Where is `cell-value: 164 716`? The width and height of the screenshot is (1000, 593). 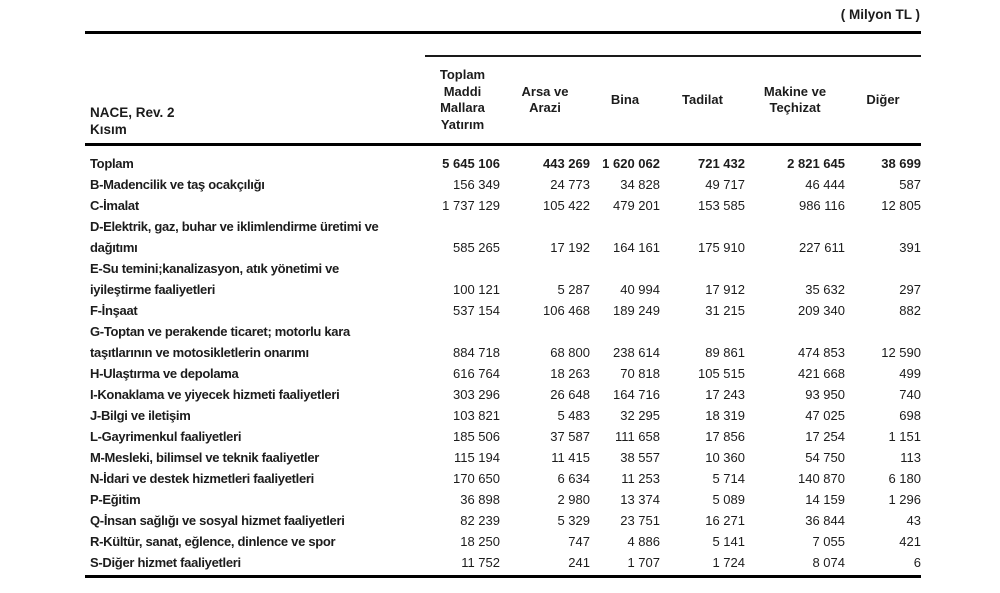 cell-value: 164 716 is located at coordinates (636, 394).